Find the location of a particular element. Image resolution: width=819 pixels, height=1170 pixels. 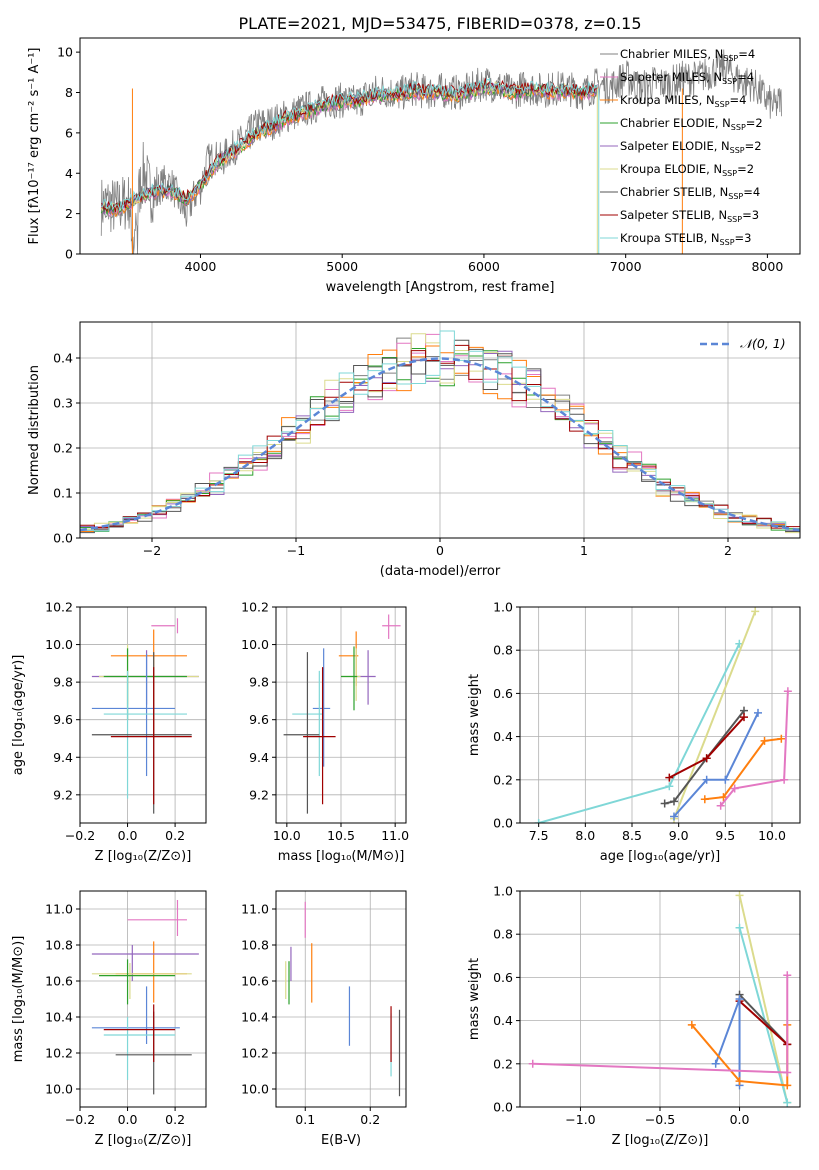

y-tick-label: 0.6 is located at coordinates (503, 693).